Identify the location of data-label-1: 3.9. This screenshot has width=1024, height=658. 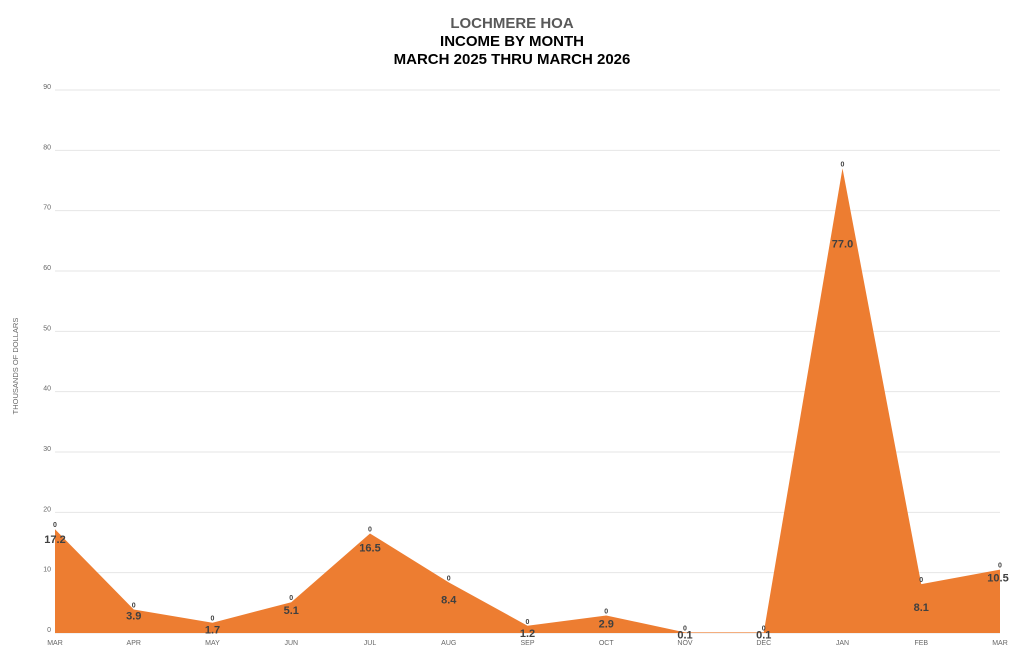
(133, 616).